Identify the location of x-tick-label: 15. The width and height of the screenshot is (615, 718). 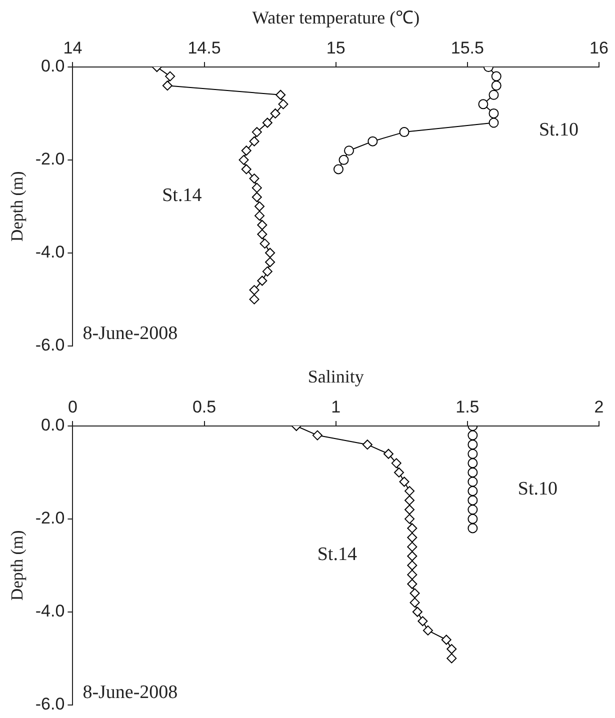
(336, 48).